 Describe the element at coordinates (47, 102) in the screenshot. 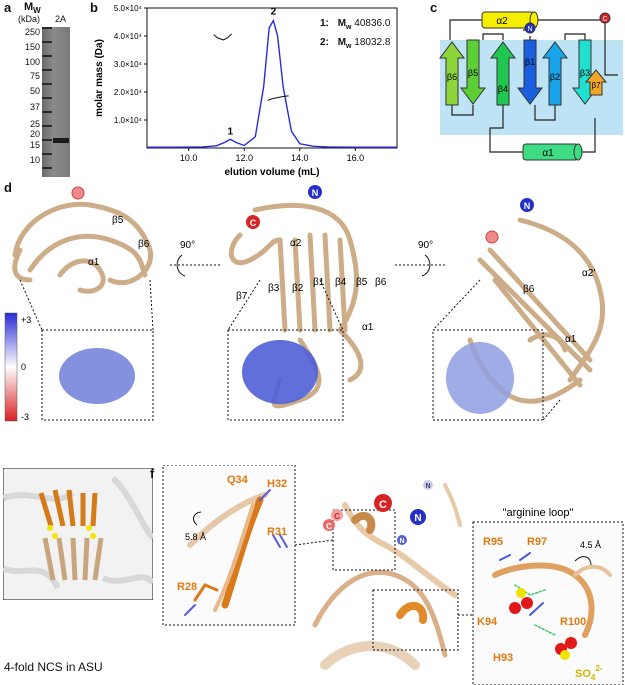

I see `gel-marker-lane` at that location.